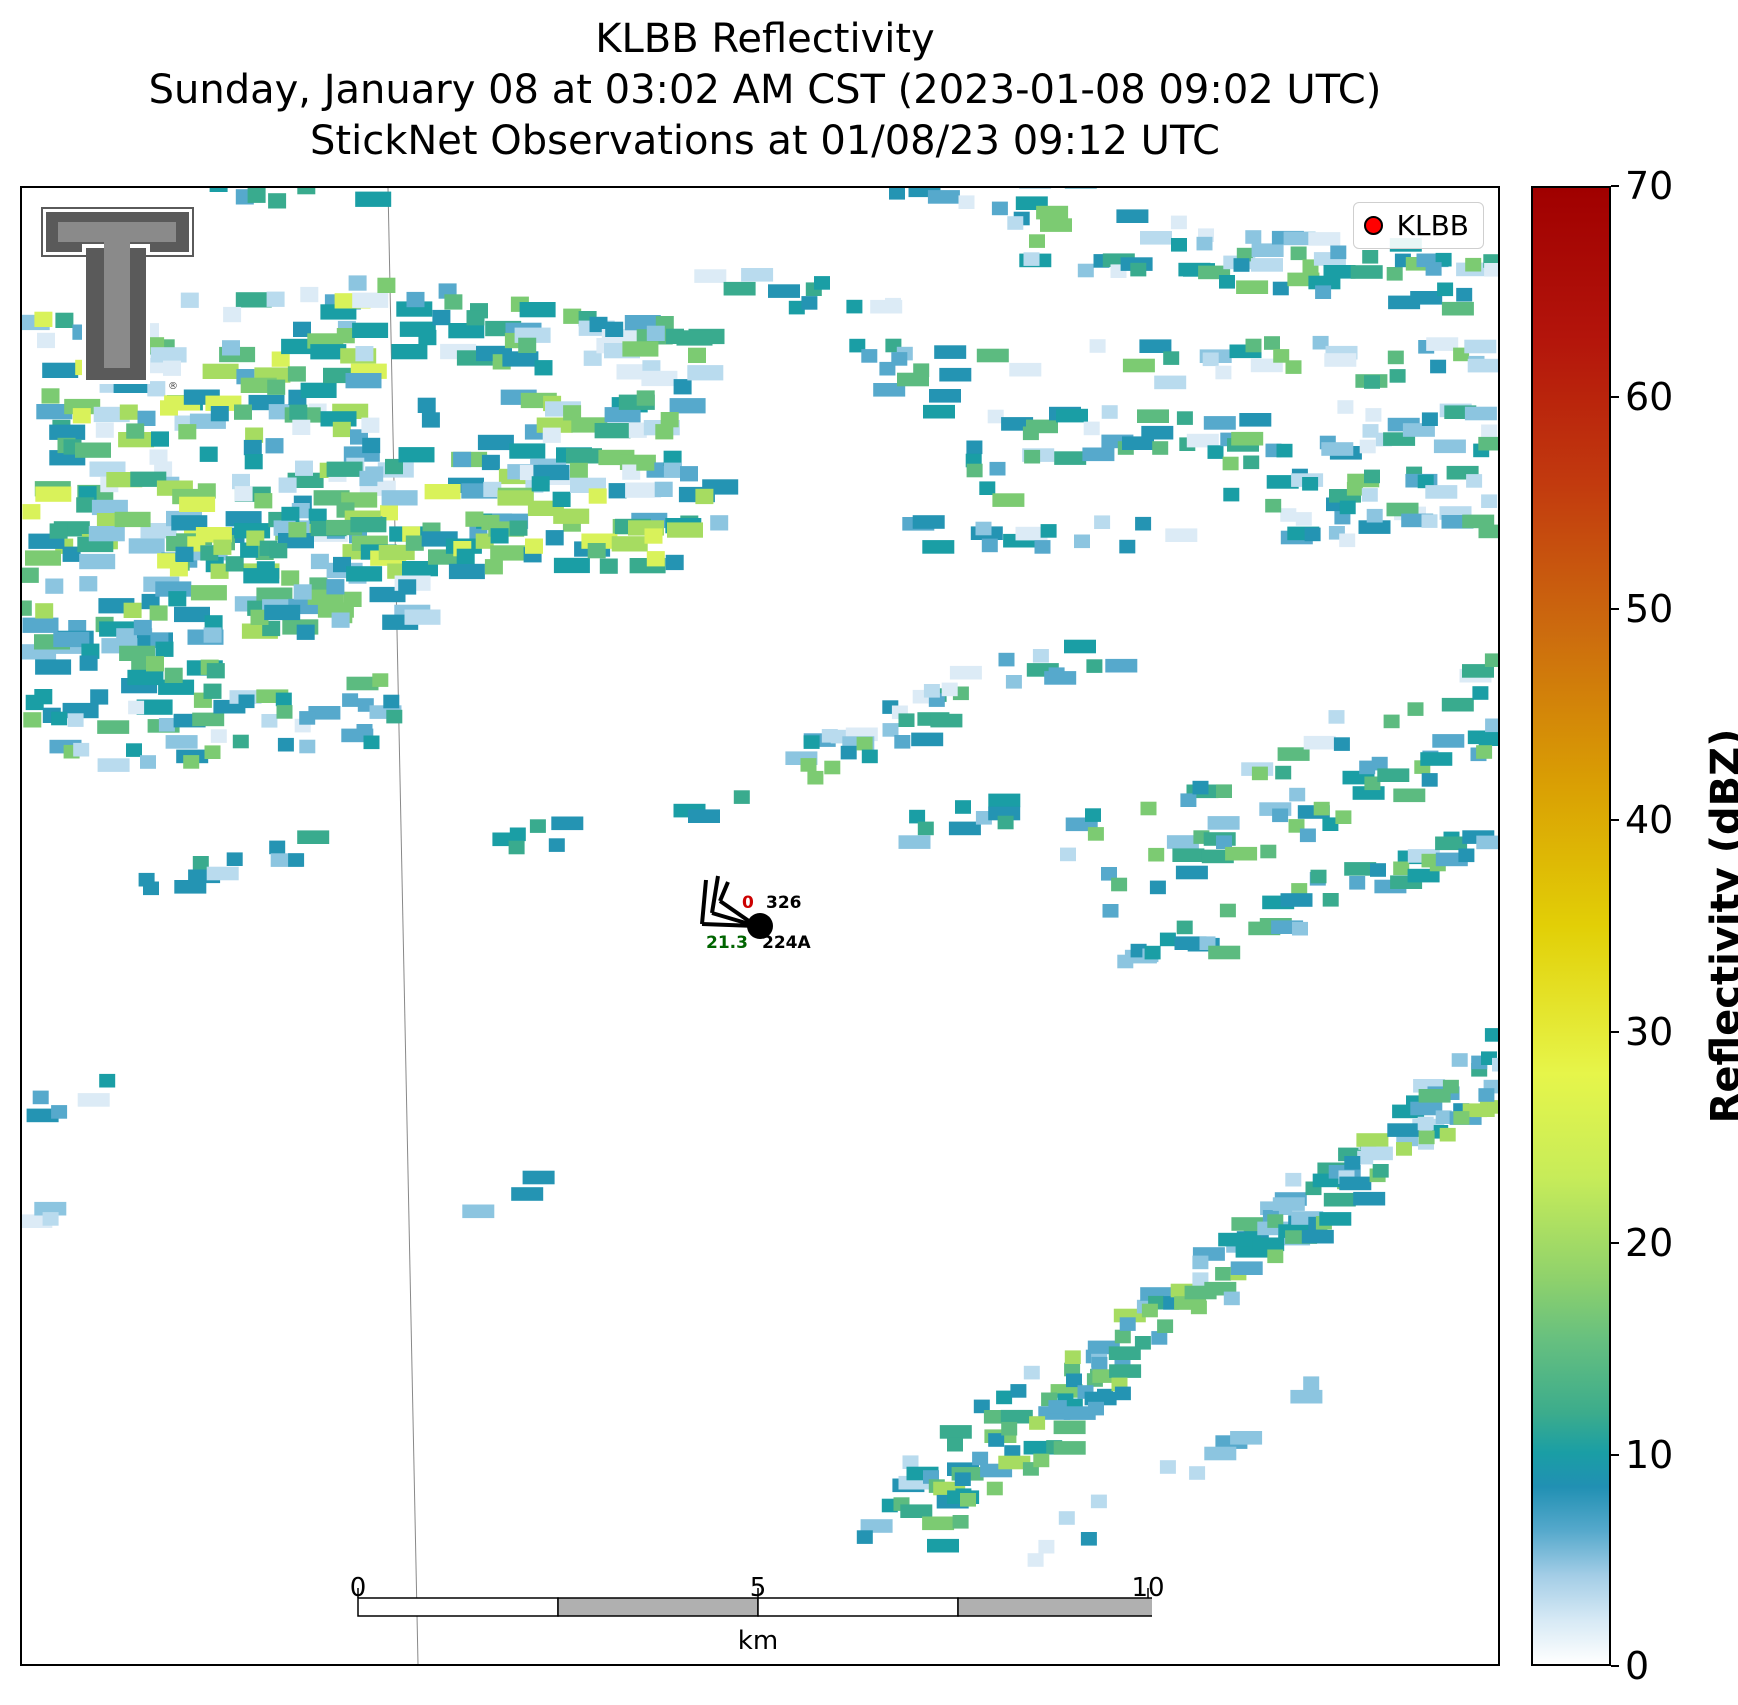 The height and width of the screenshot is (1705, 1738). I want to click on scale-tick-0: 0, so click(358, 1588).